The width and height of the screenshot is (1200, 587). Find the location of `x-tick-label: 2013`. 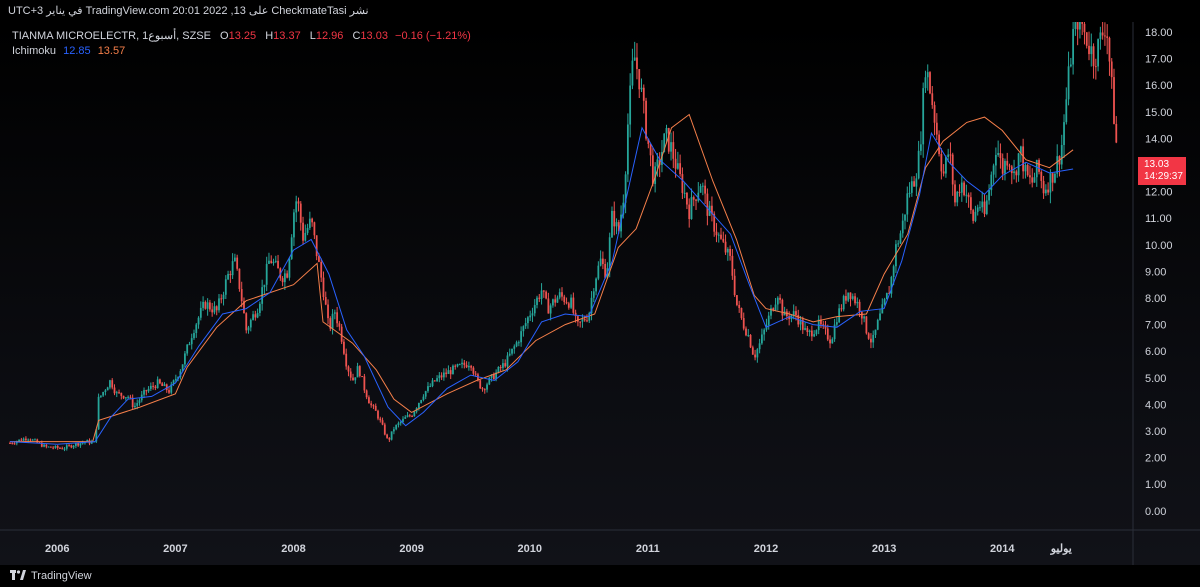

x-tick-label: 2013 is located at coordinates (884, 549).